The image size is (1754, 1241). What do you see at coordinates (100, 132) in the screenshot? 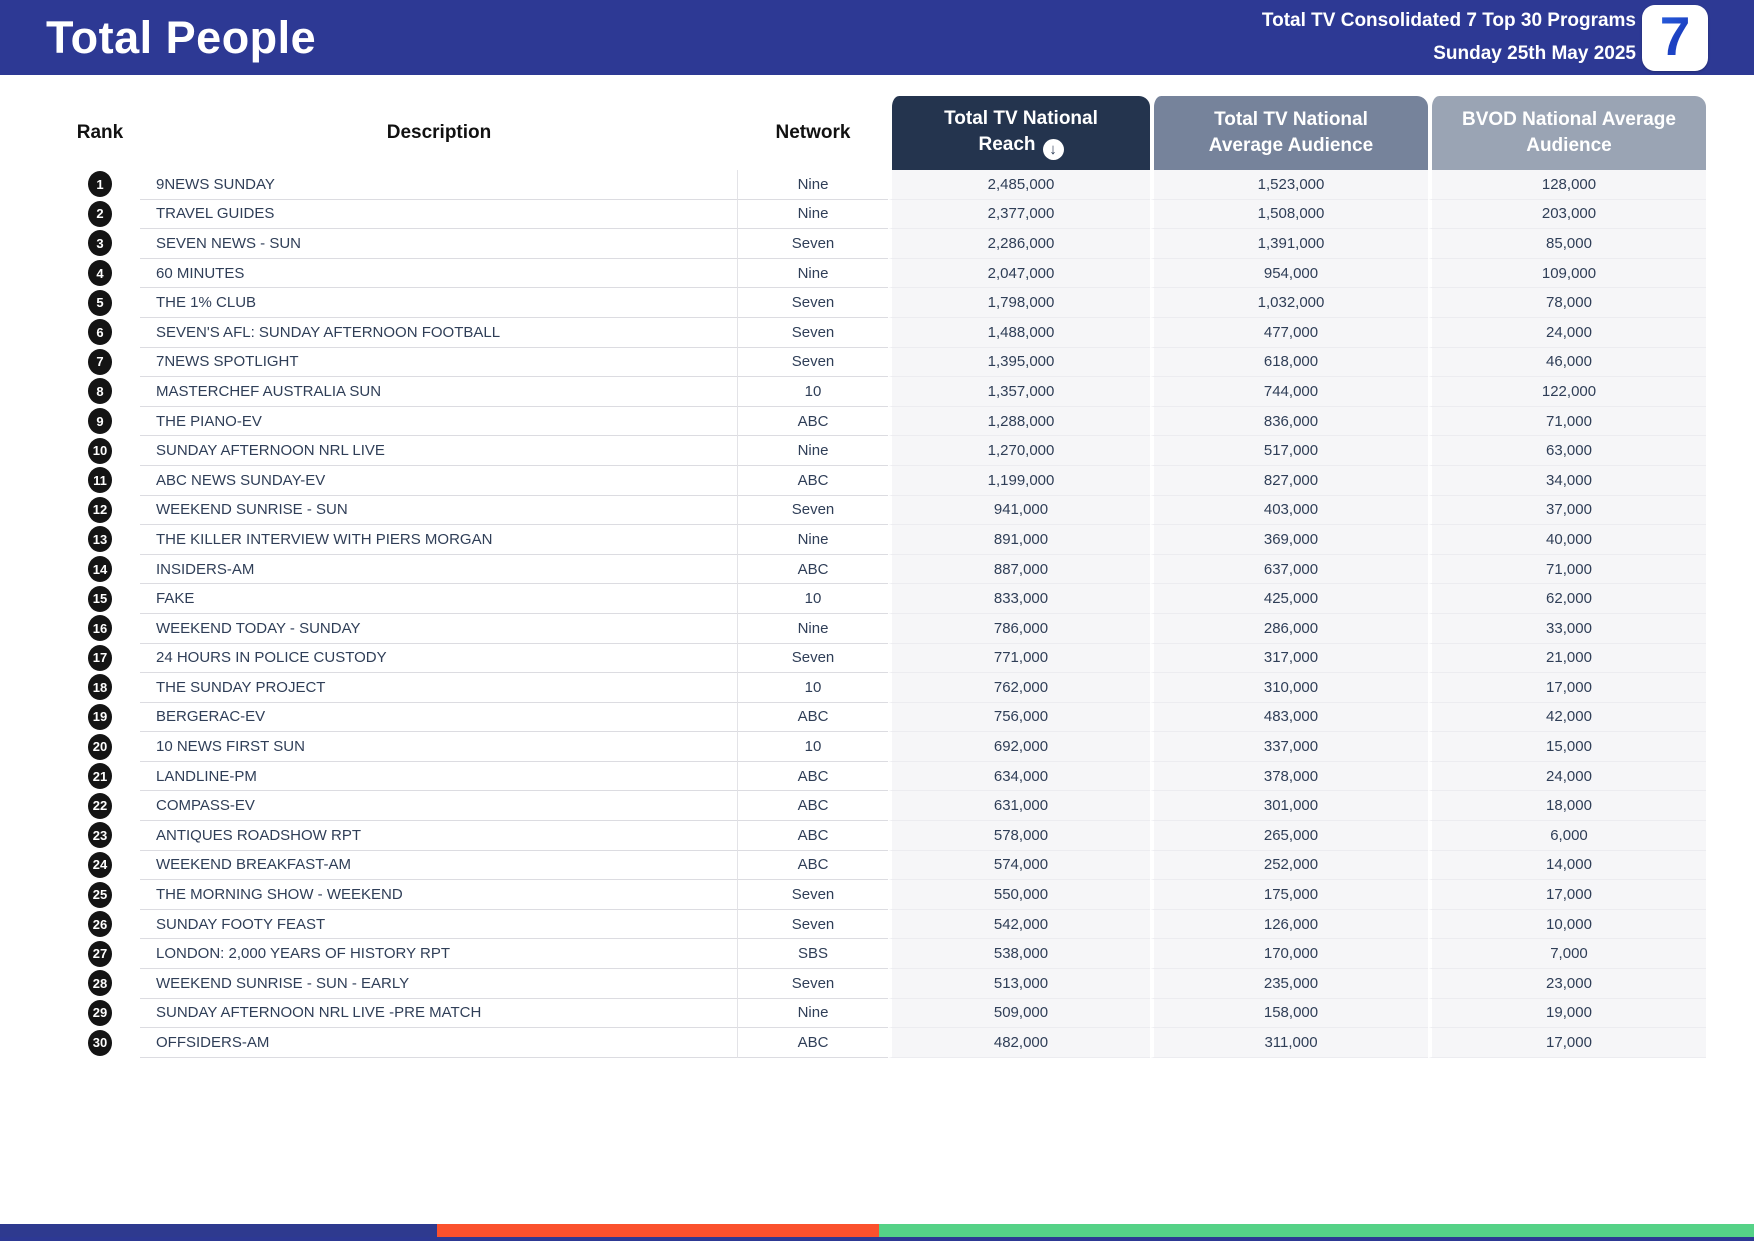
I see `column-header-rank: Rank` at bounding box center [100, 132].